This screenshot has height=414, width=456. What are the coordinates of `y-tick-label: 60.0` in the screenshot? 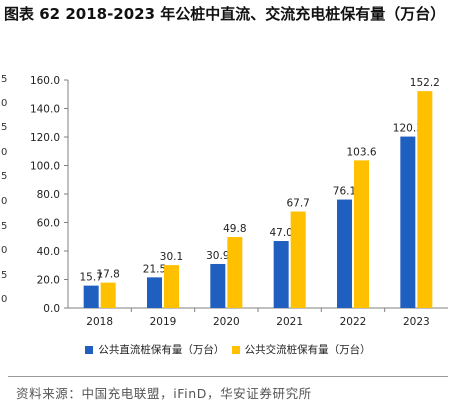 It's located at (48, 224).